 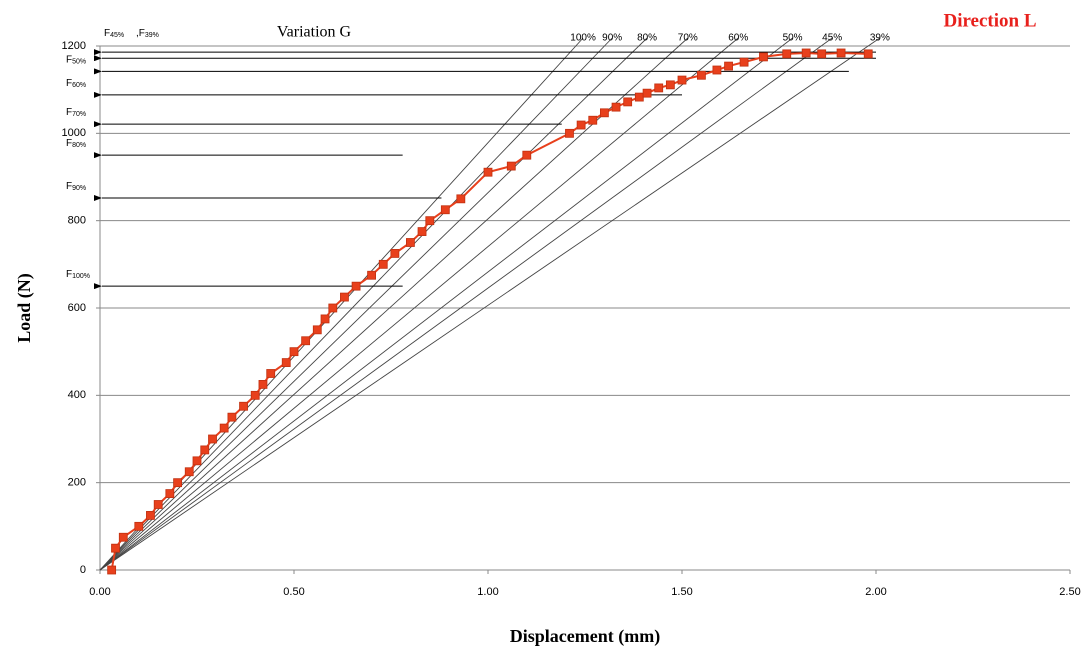 I want to click on arrow-label: F60%, so click(x=76, y=83).